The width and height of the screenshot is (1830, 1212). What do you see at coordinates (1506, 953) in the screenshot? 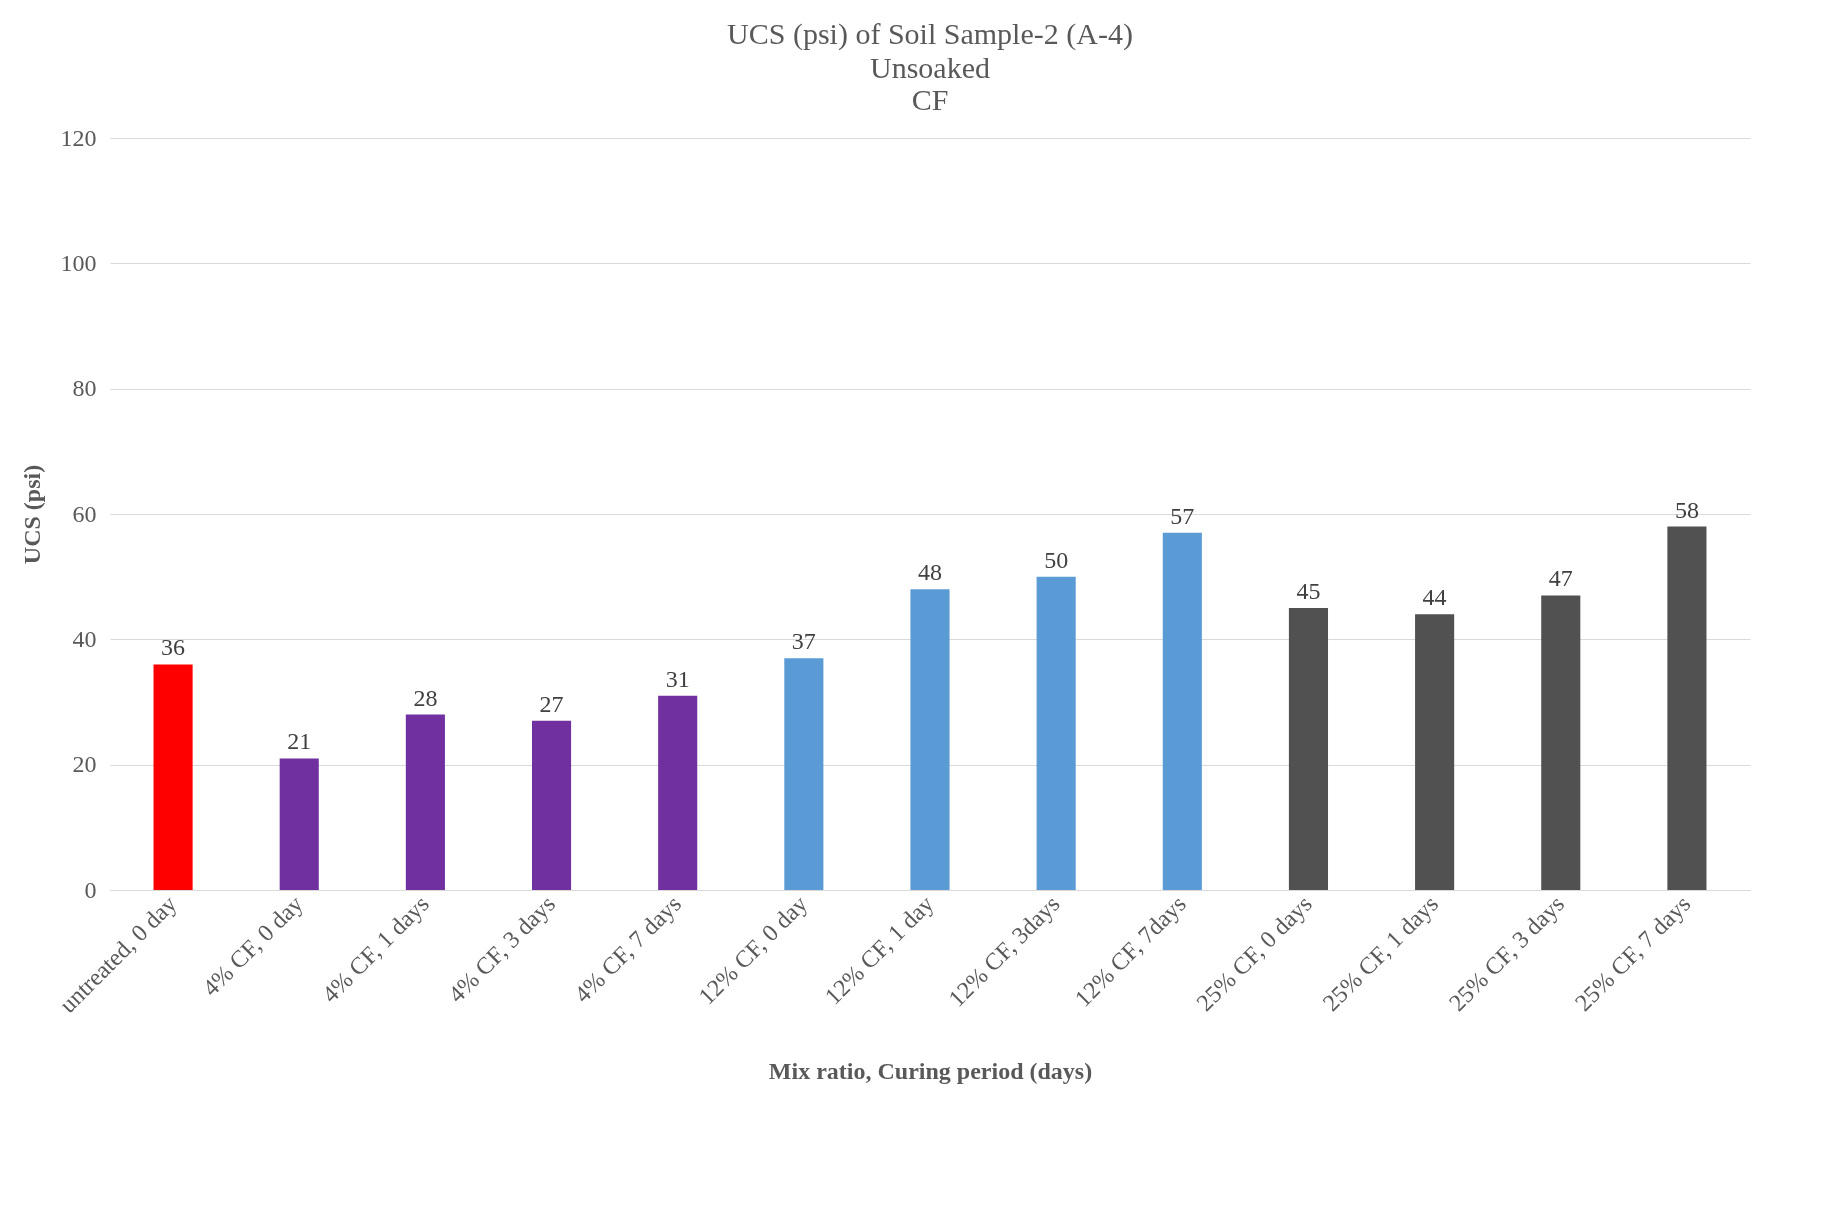
I see `x-tick-label: 25% CF, 3 days` at bounding box center [1506, 953].